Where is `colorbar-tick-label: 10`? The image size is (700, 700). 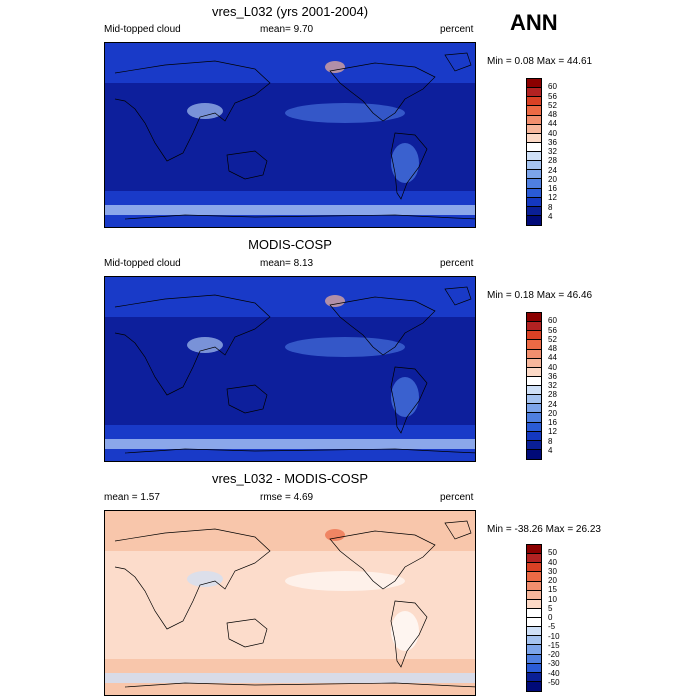 colorbar-tick-label: 10 is located at coordinates (552, 599).